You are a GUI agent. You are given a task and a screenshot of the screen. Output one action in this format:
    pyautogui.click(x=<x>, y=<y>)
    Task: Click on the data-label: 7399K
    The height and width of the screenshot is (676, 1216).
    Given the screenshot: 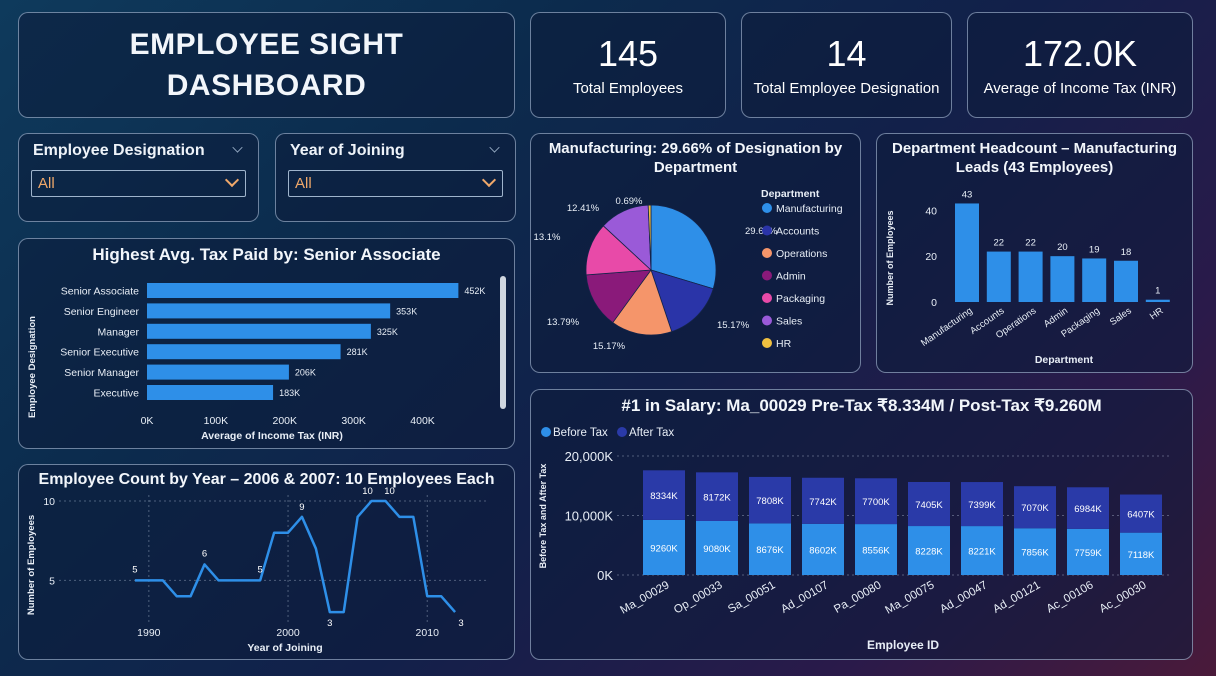 What is the action you would take?
    pyautogui.click(x=982, y=505)
    